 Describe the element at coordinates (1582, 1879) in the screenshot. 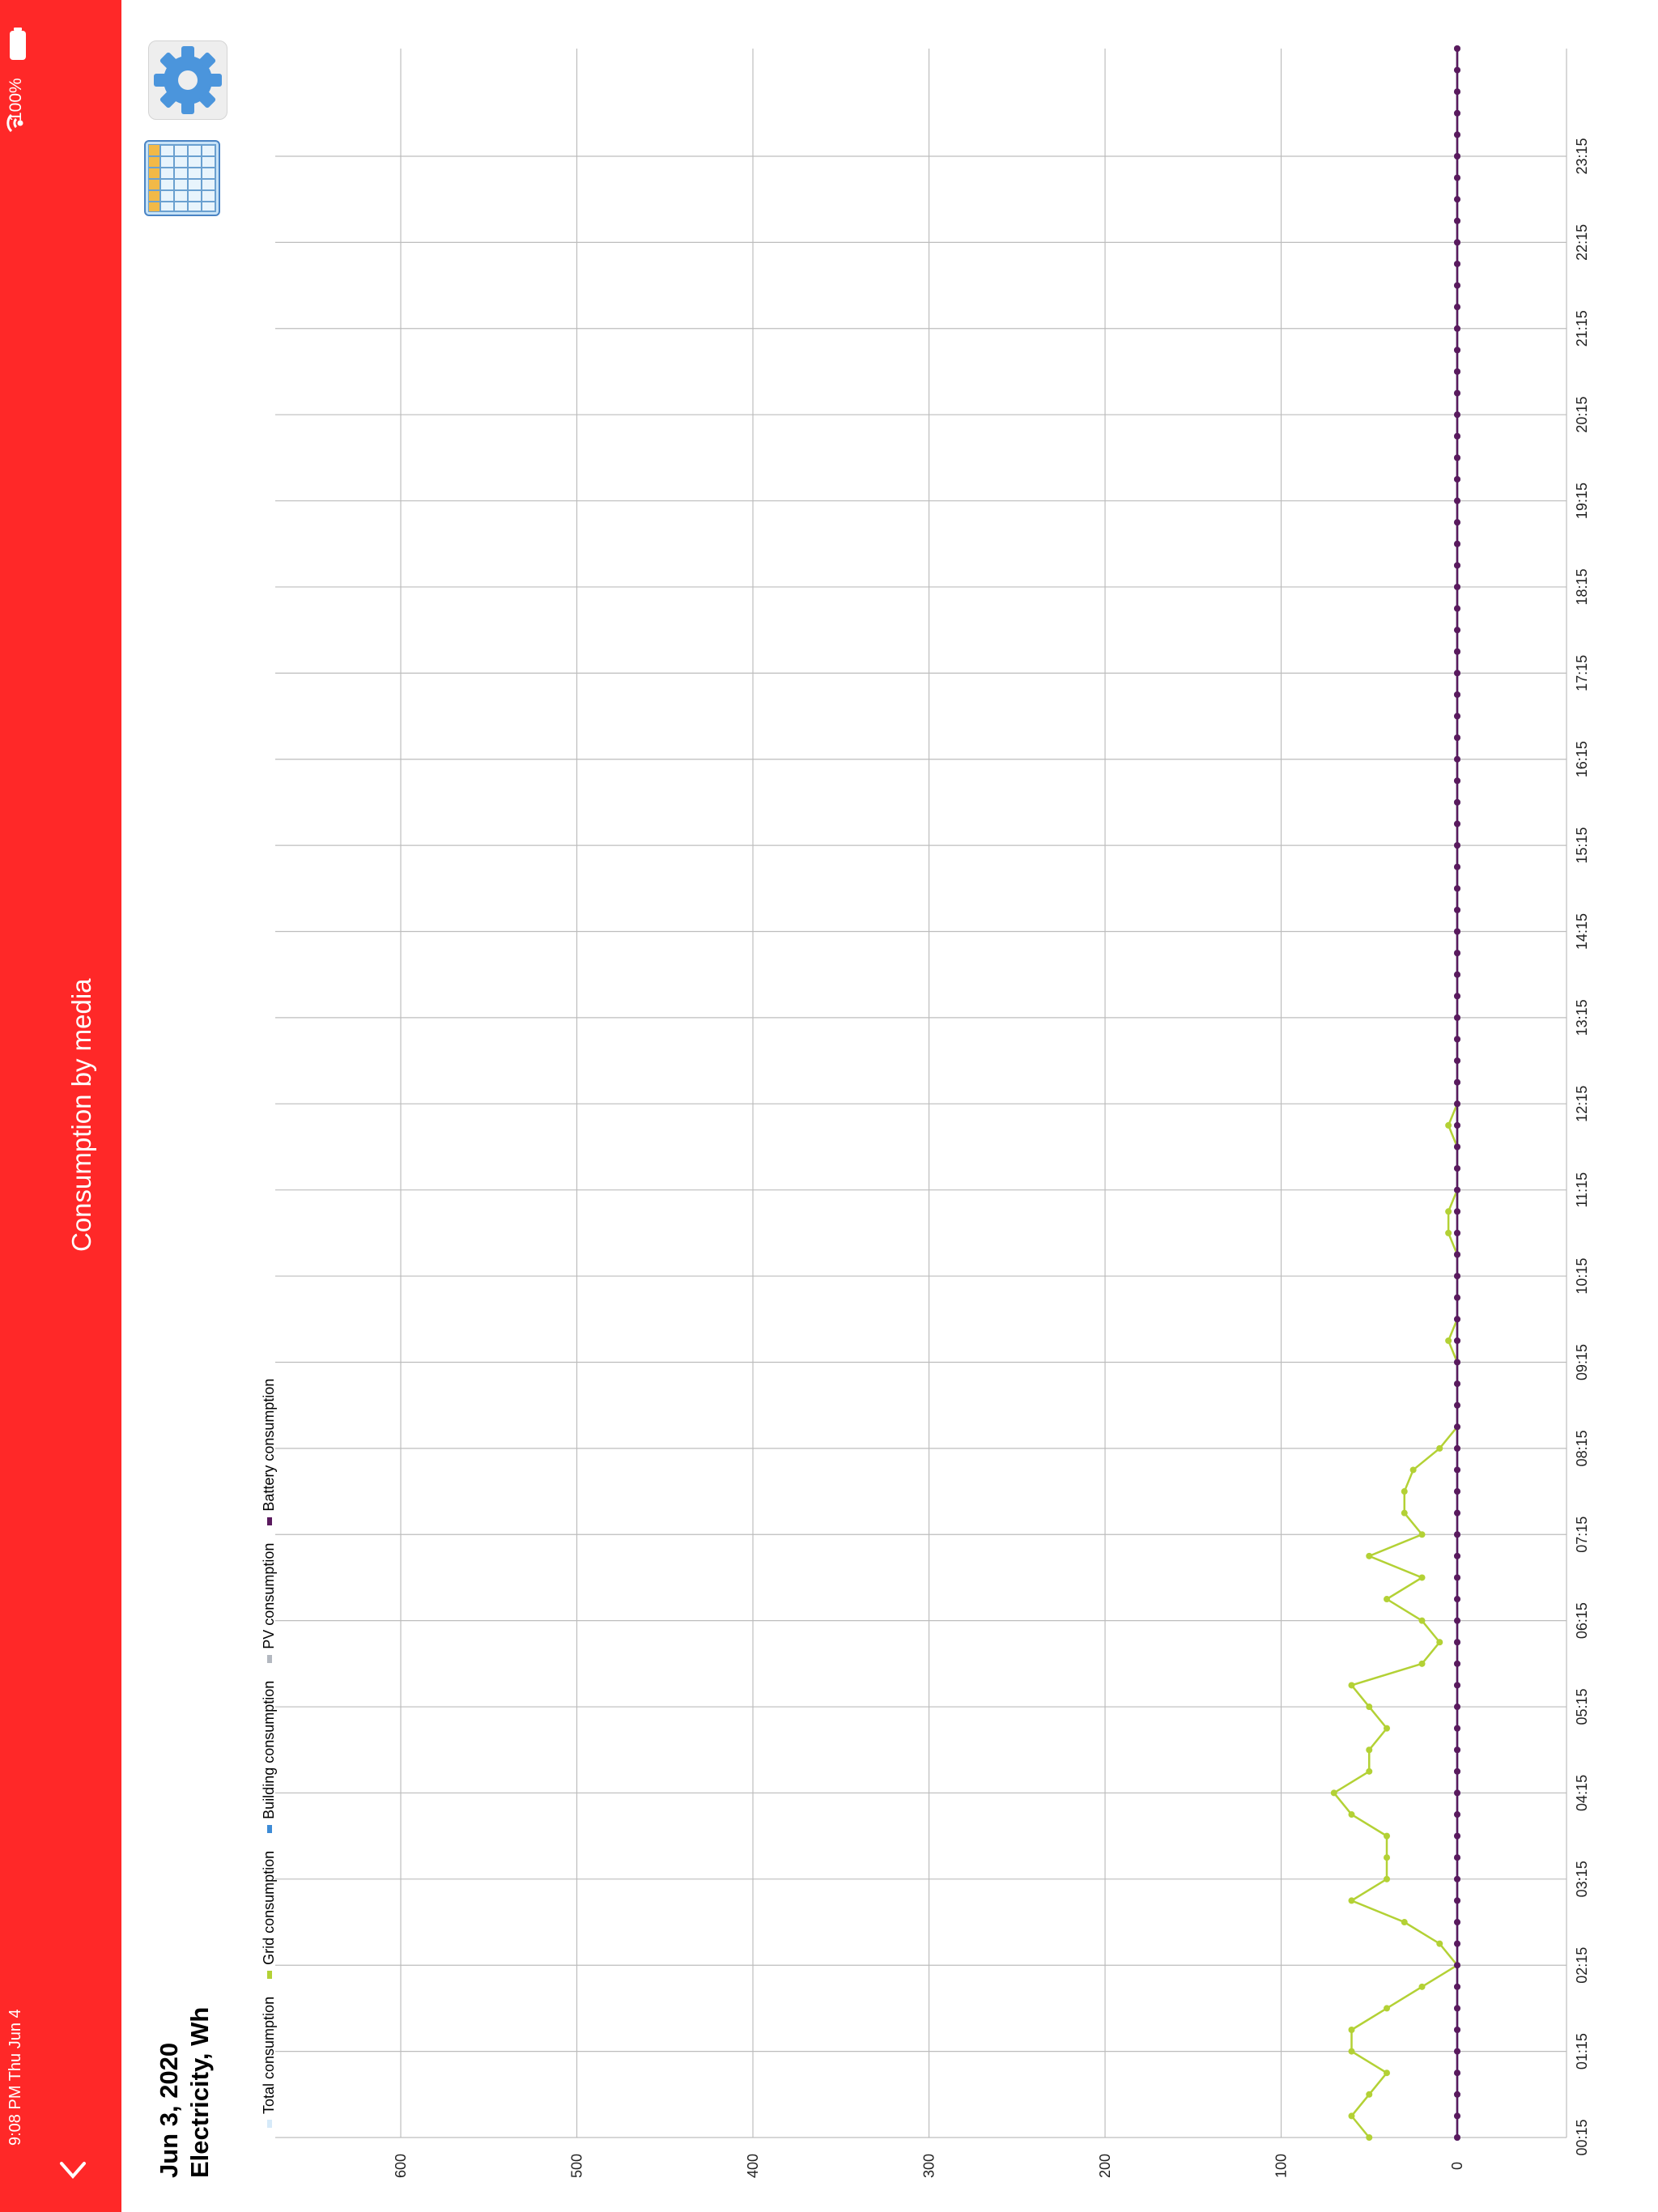

I see `time-tick-label: 03:15` at that location.